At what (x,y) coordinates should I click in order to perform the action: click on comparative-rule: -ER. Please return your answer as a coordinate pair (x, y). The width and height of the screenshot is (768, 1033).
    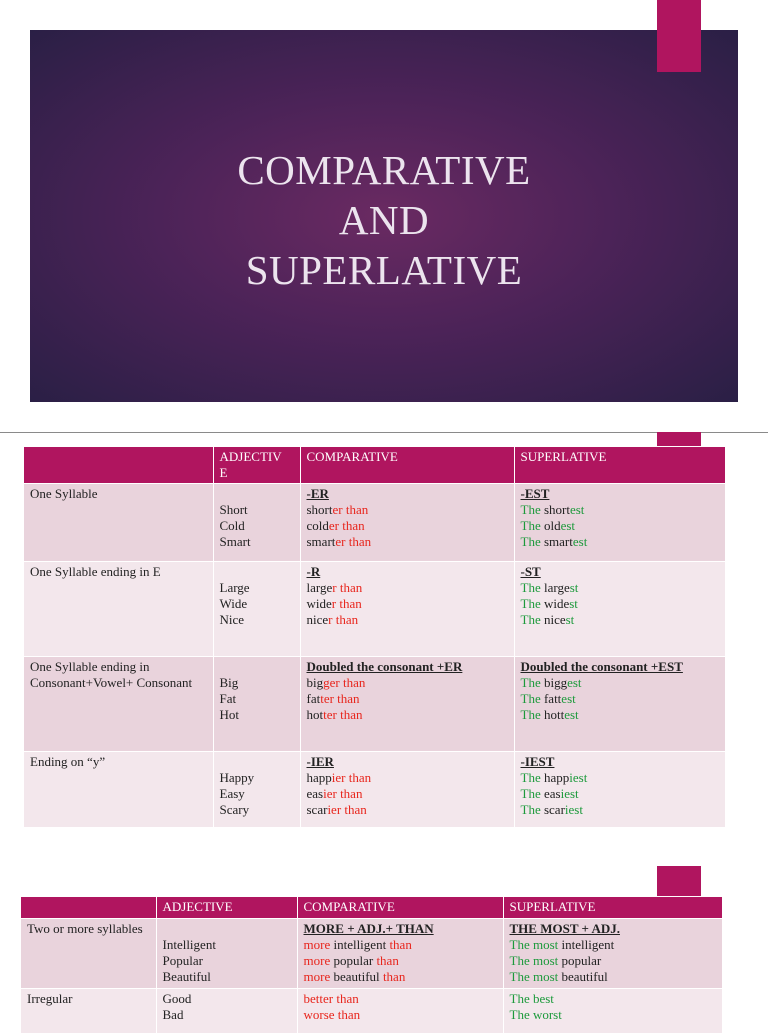
    Looking at the image, I should click on (407, 494).